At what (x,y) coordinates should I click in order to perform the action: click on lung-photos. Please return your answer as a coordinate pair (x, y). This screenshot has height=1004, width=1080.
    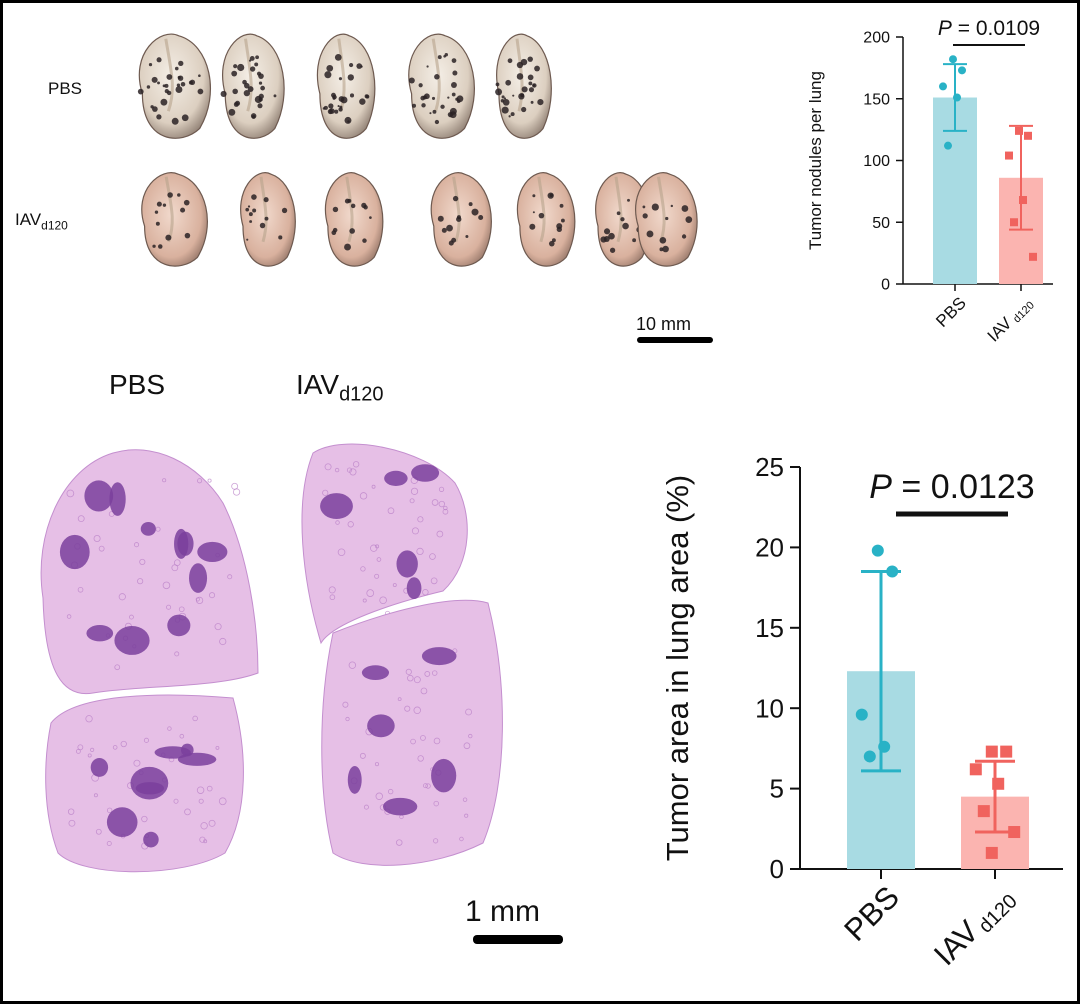
    Looking at the image, I should click on (417, 150).